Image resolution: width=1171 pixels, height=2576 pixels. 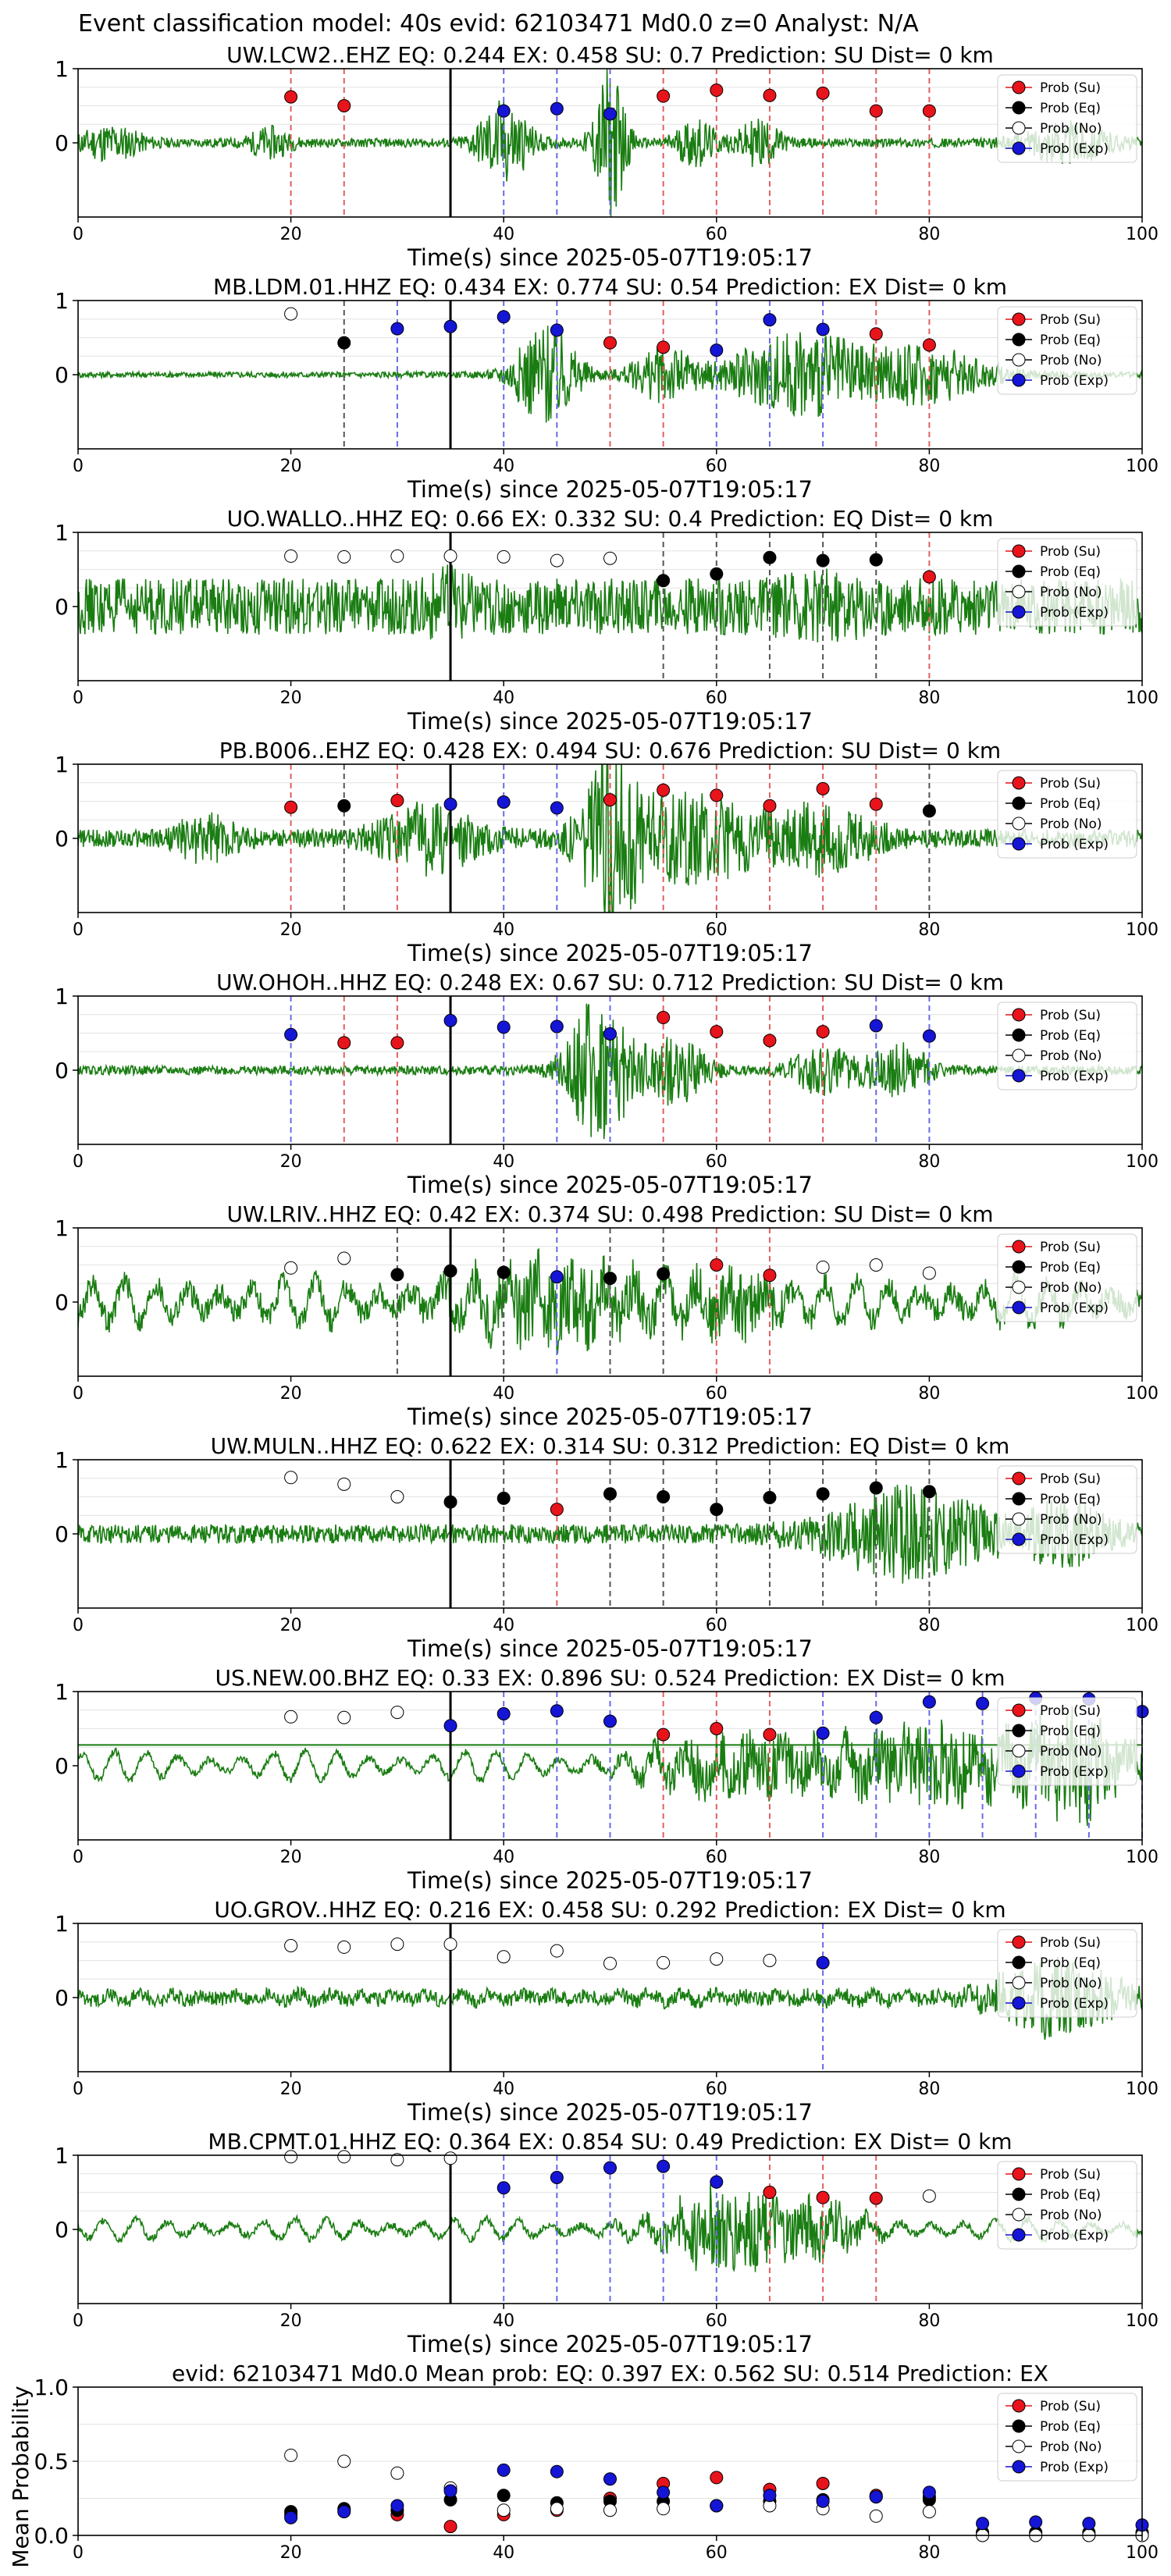 What do you see at coordinates (1070, 88) in the screenshot?
I see `legend-label-su: Prob (Su)` at bounding box center [1070, 88].